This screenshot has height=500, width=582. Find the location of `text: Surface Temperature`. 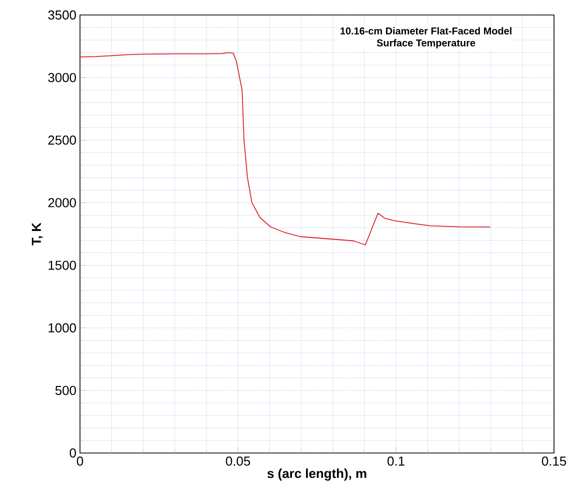

text: Surface Temperature is located at coordinates (426, 43).